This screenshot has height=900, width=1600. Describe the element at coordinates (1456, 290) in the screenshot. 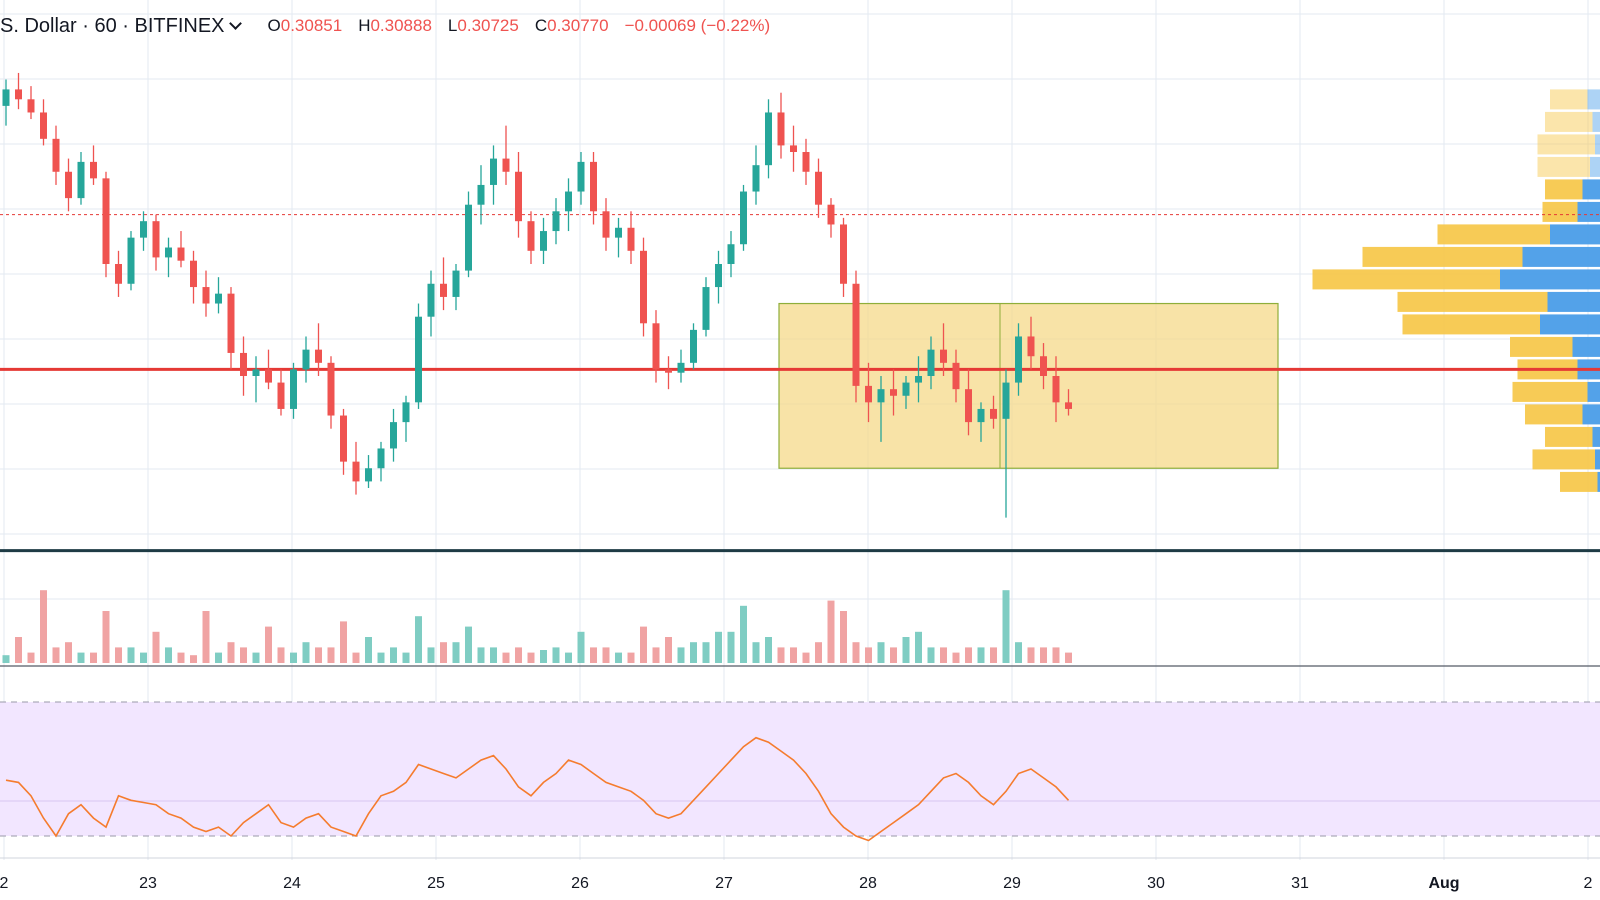

I see `volume-profile` at that location.